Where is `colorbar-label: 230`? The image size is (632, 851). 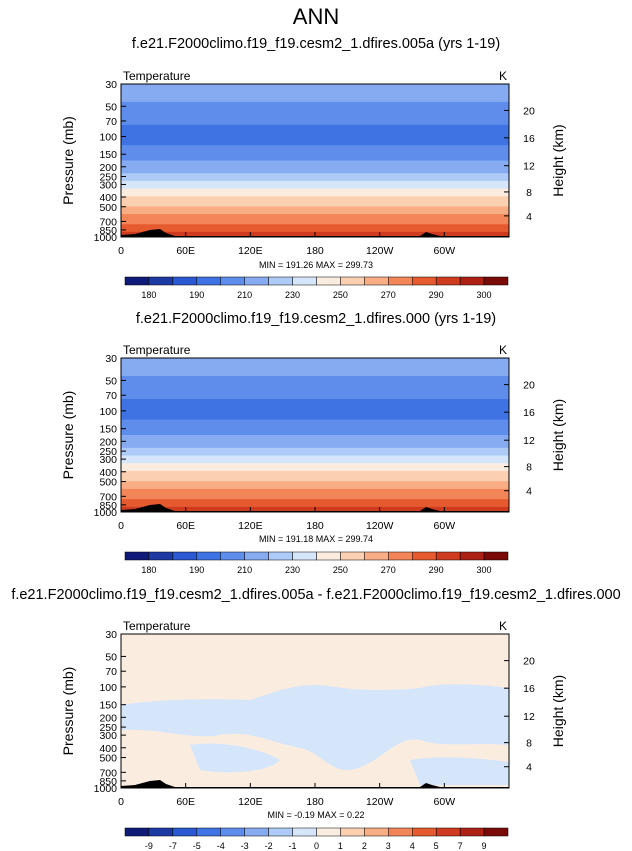
colorbar-label: 230 is located at coordinates (292, 570).